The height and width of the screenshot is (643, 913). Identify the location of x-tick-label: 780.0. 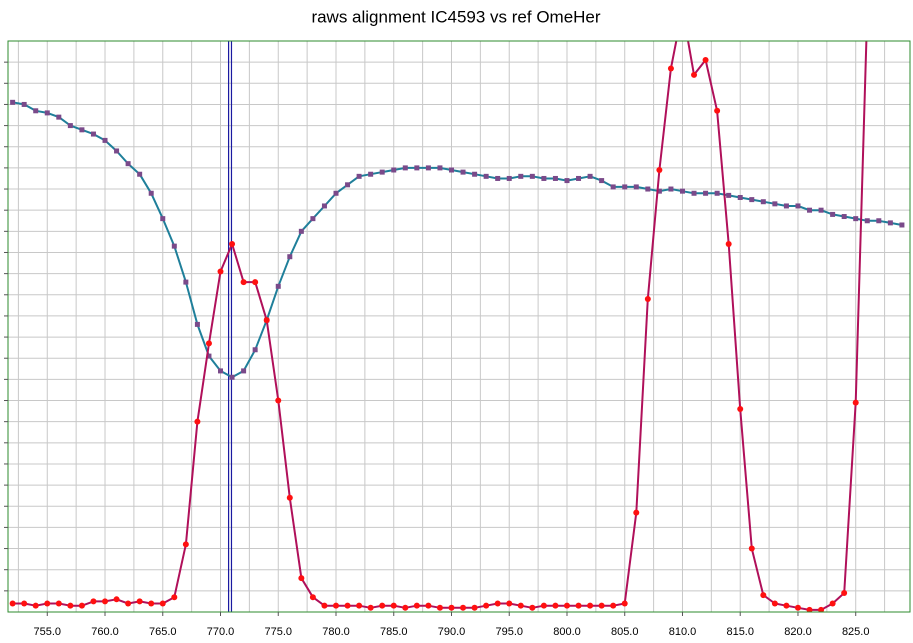
(336, 632).